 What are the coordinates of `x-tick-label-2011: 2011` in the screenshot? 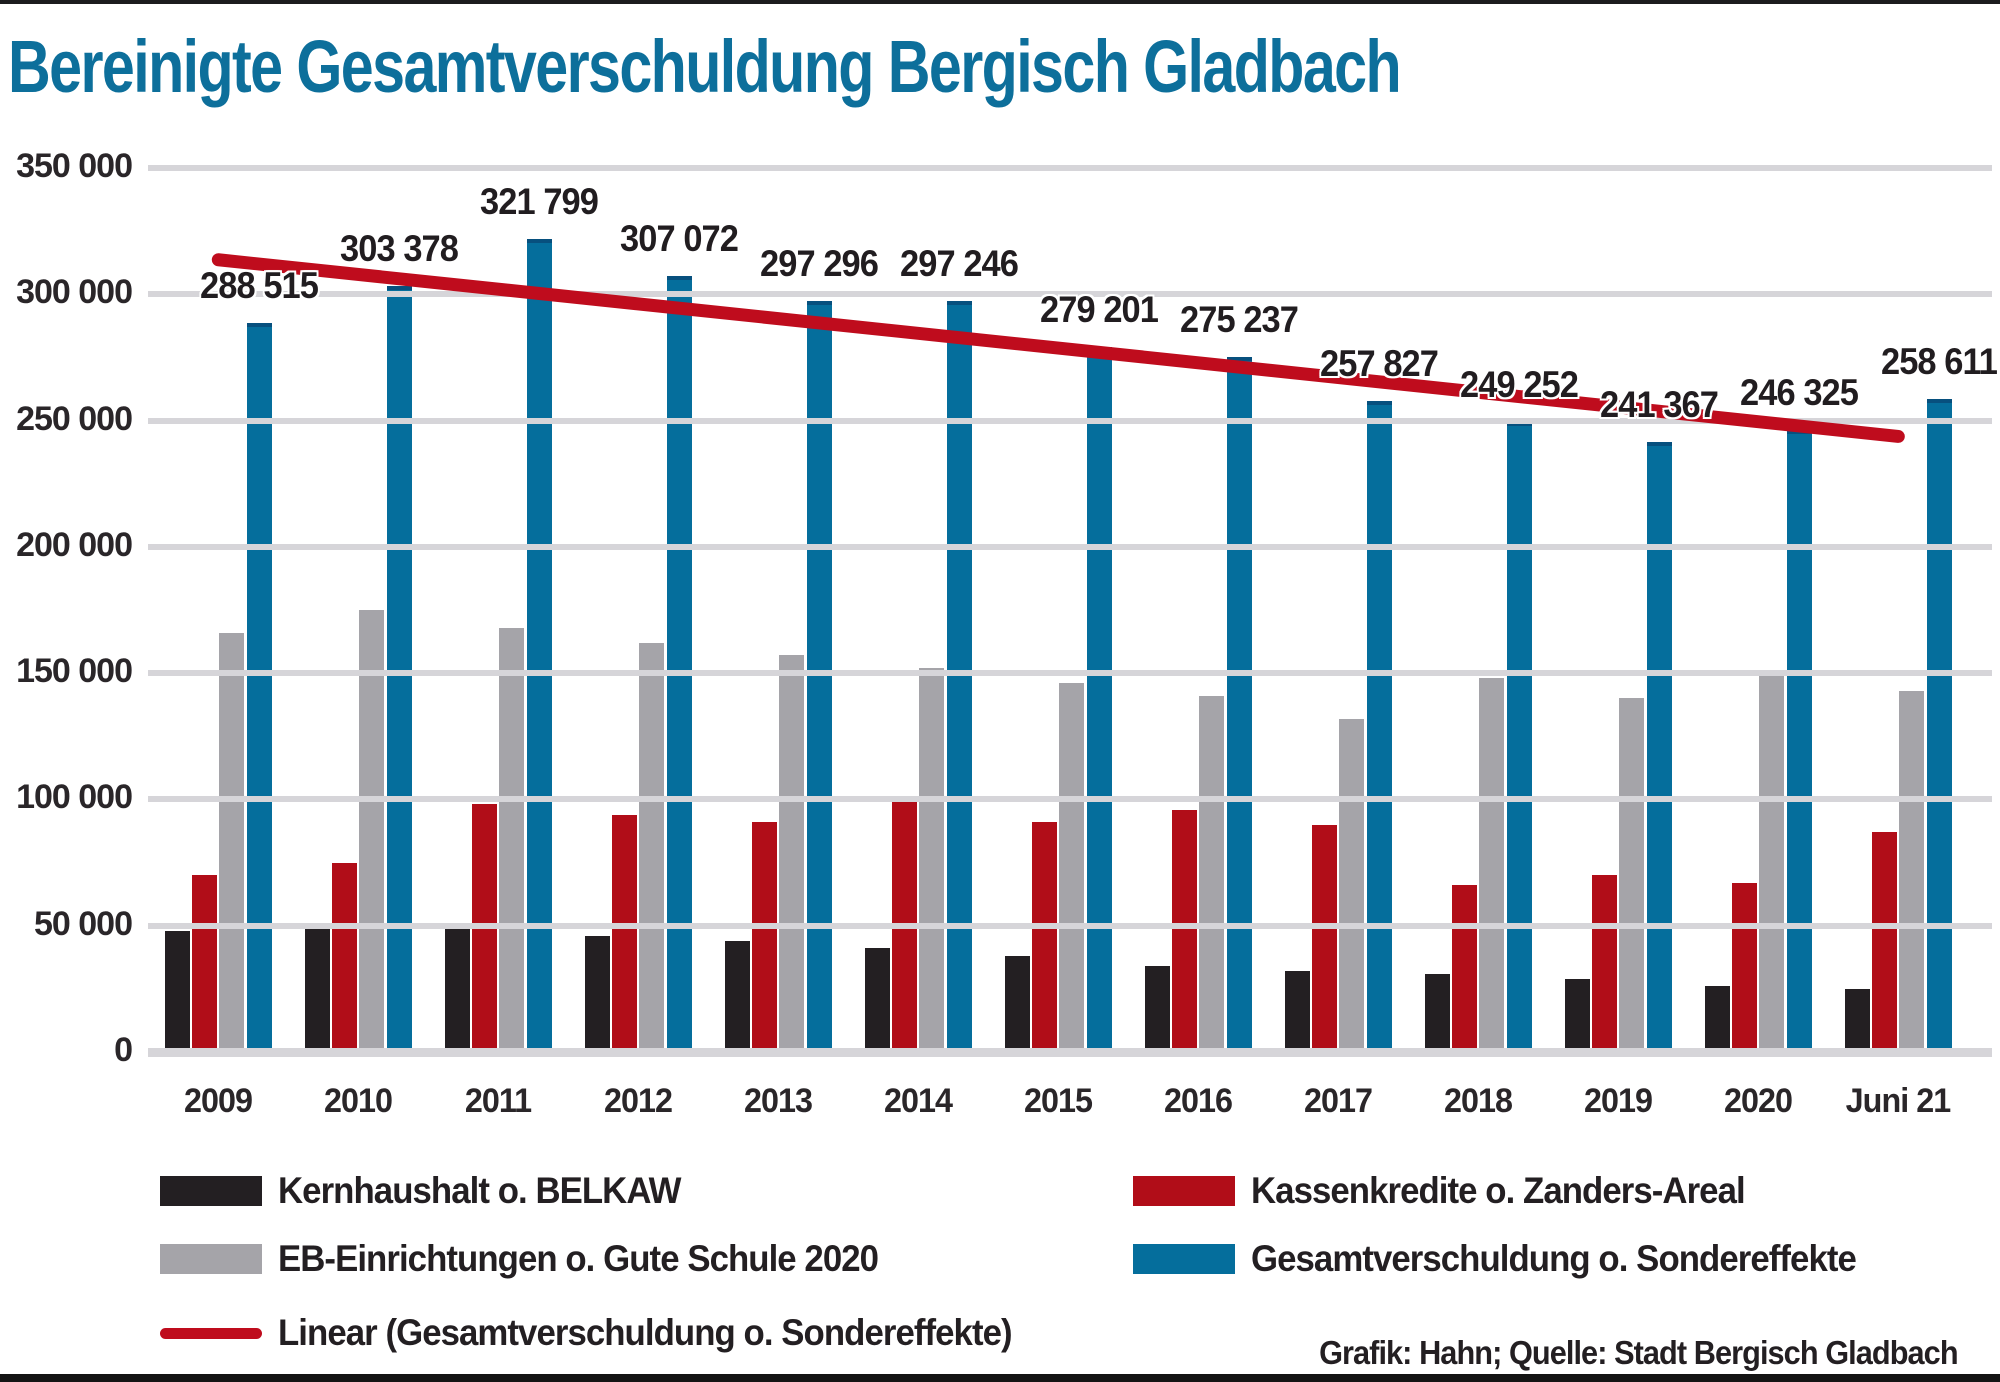 It's located at (498, 1101).